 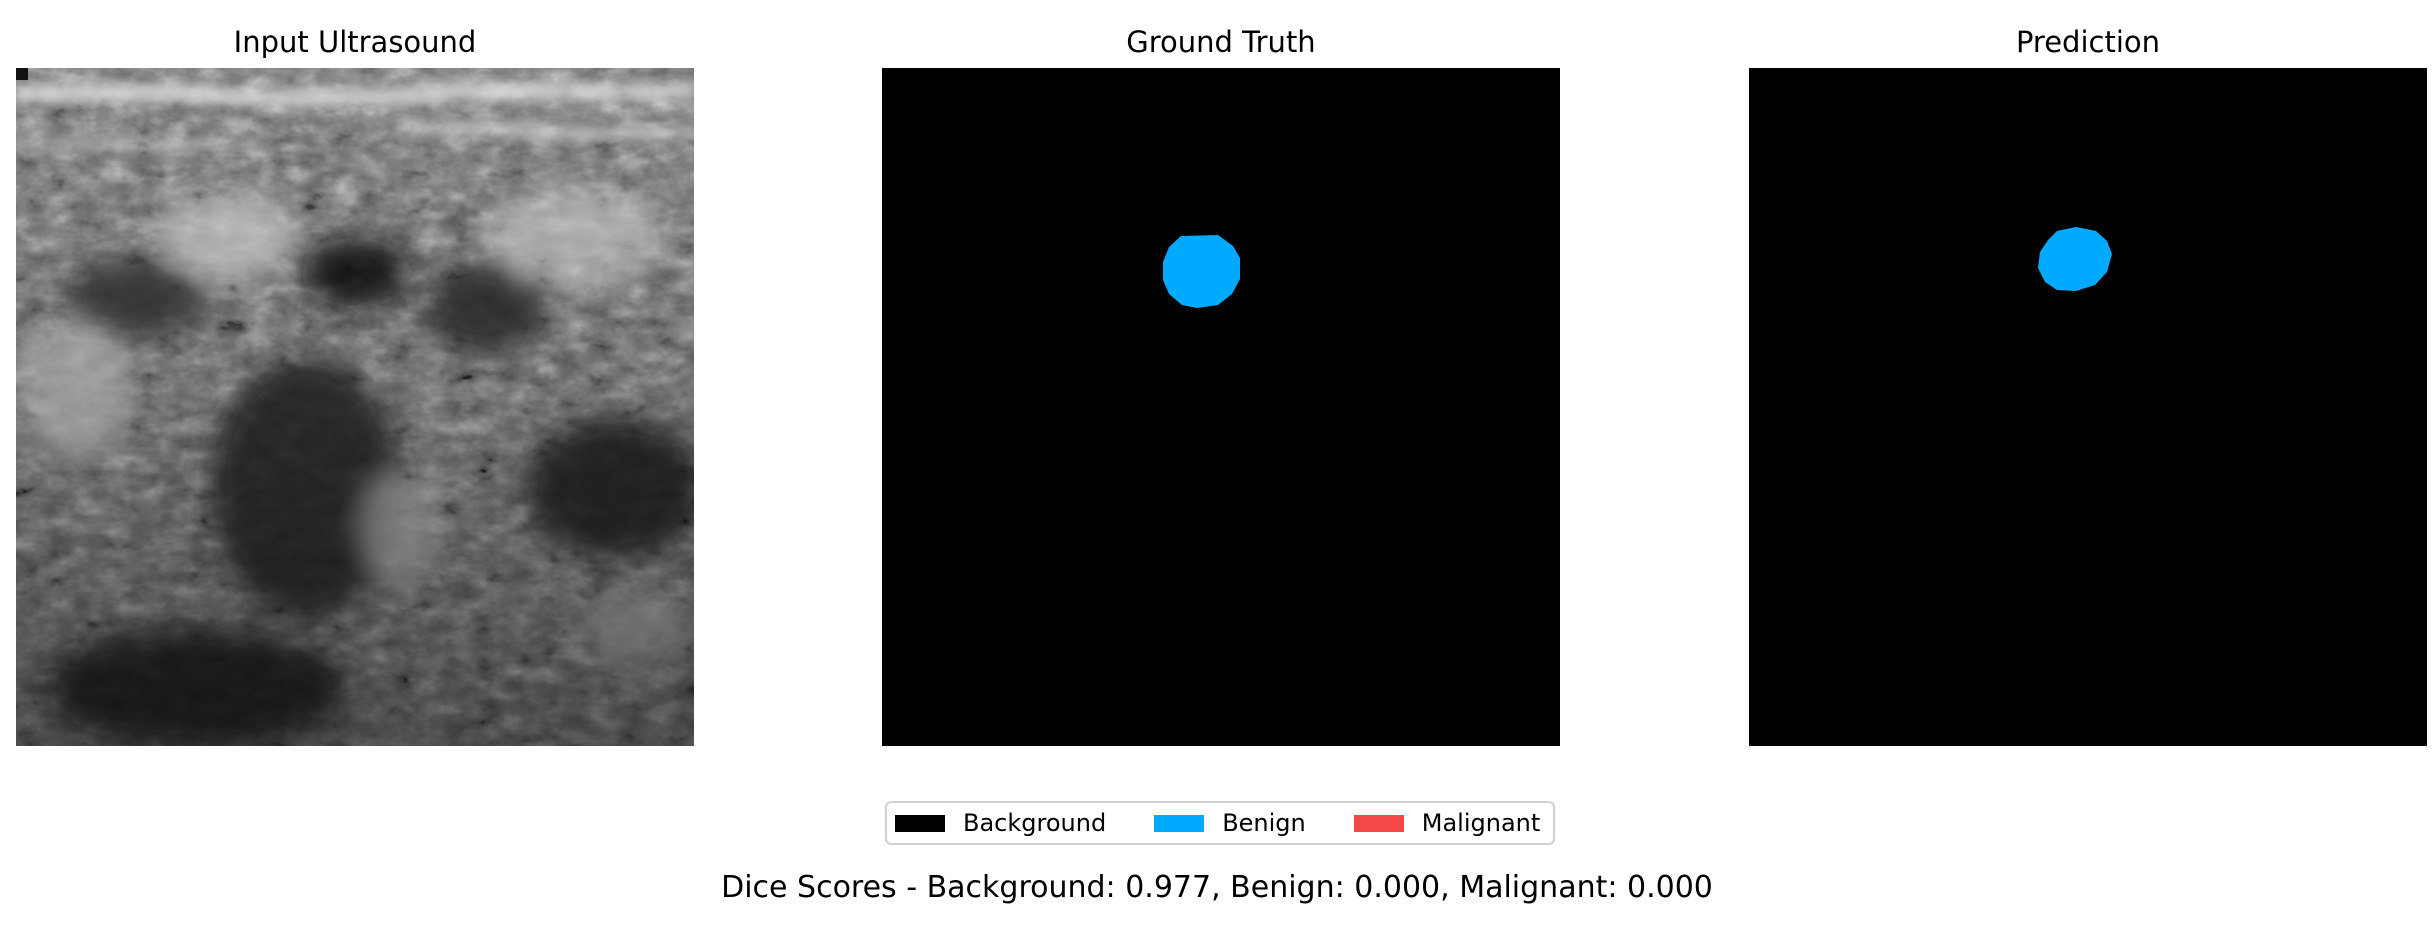 I want to click on legend: Background Benign Malignant, so click(x=1220, y=823).